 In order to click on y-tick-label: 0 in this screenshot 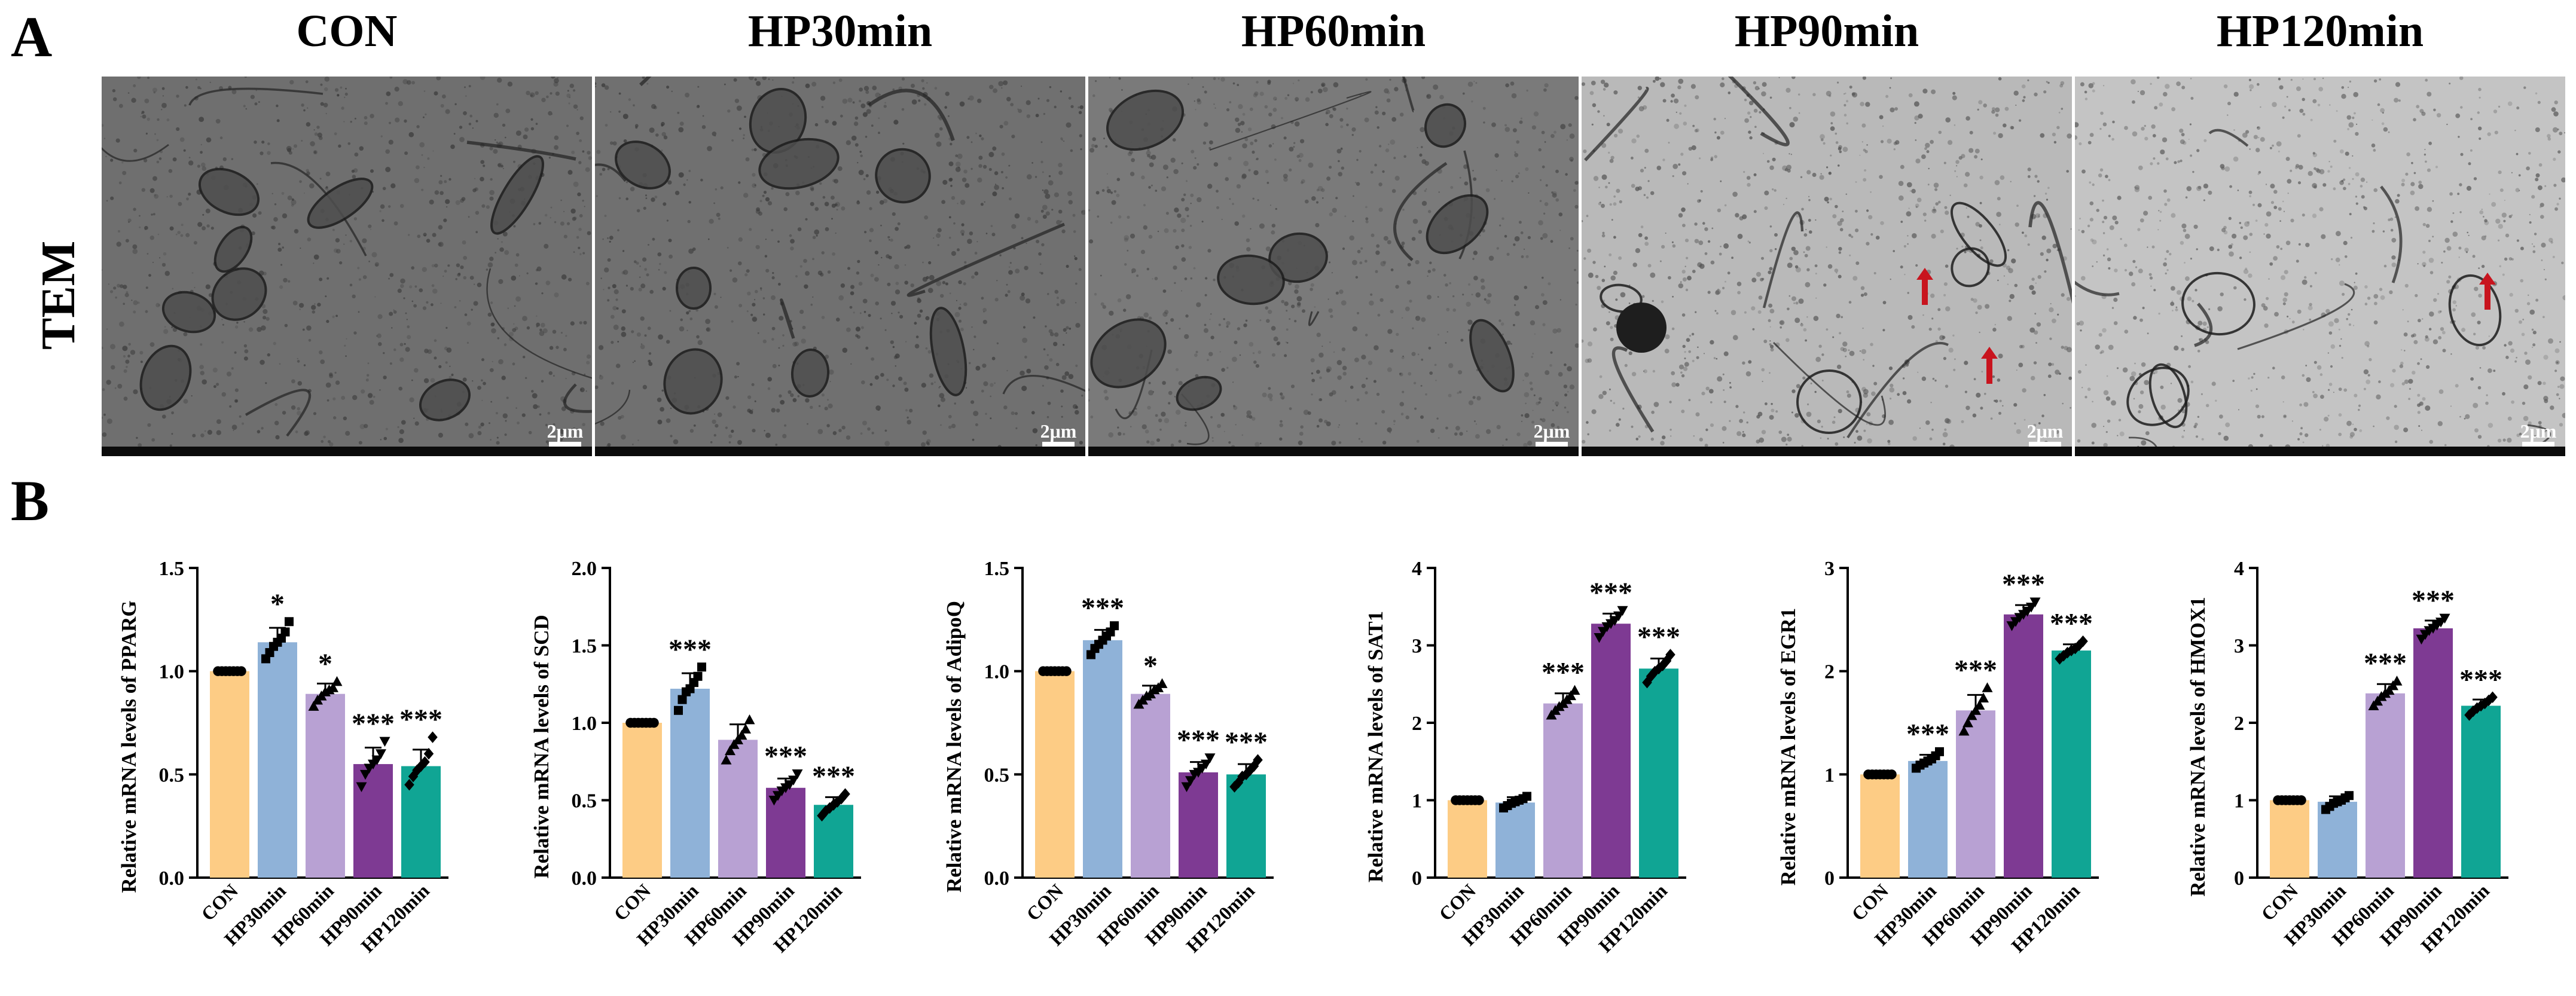, I will do `click(1417, 878)`.